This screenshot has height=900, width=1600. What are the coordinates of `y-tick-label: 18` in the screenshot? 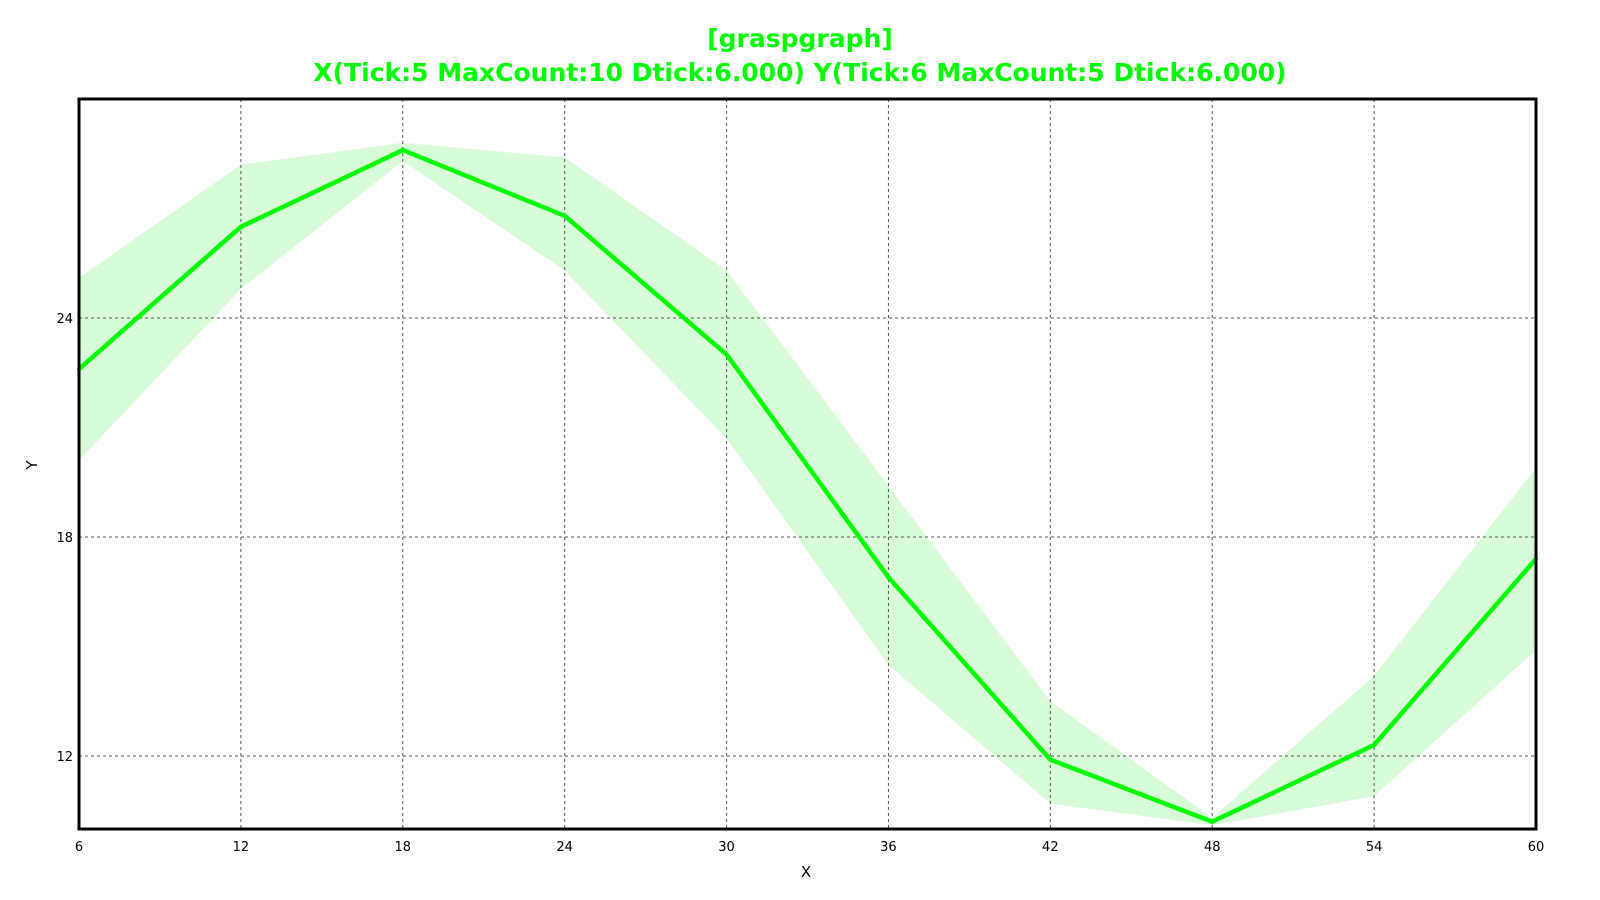 It's located at (64, 538).